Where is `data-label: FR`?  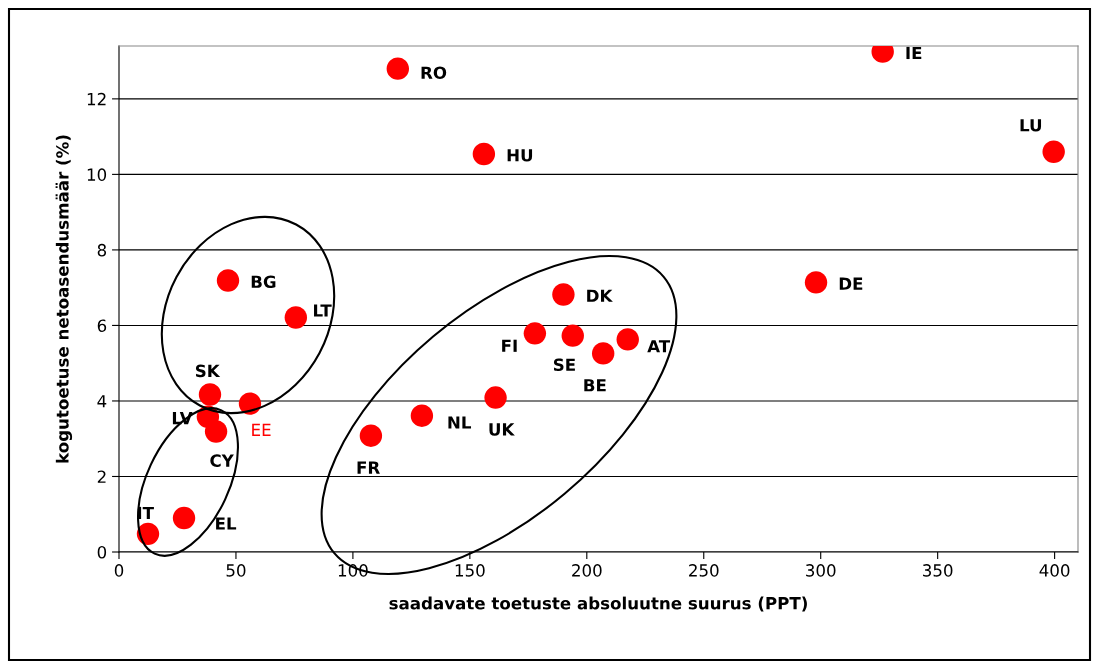
data-label: FR is located at coordinates (368, 467).